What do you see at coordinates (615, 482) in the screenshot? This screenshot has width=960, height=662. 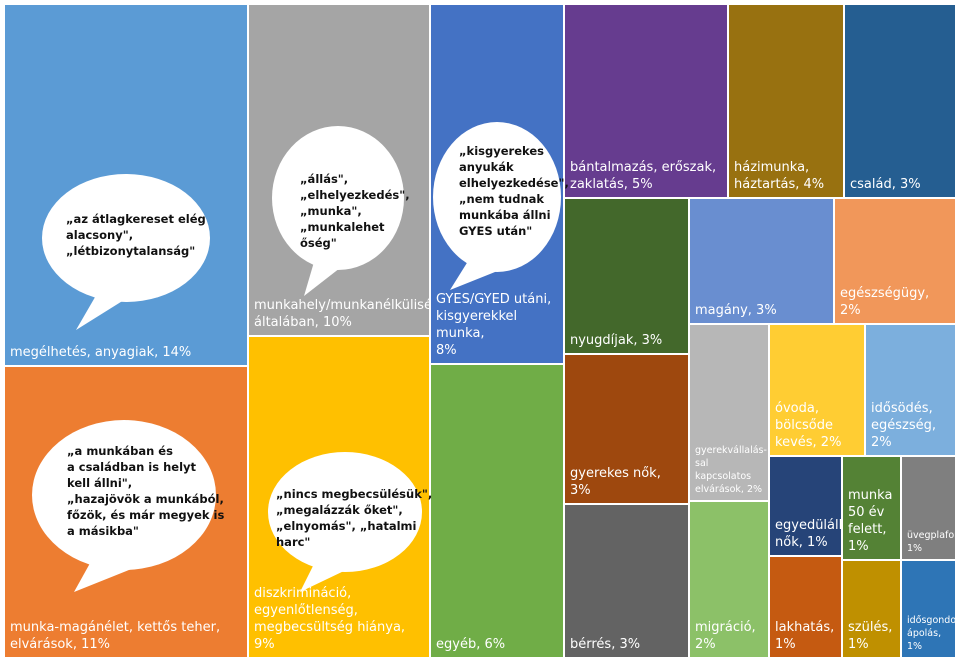 I see `tile-label: gyerekes nők, 3%` at bounding box center [615, 482].